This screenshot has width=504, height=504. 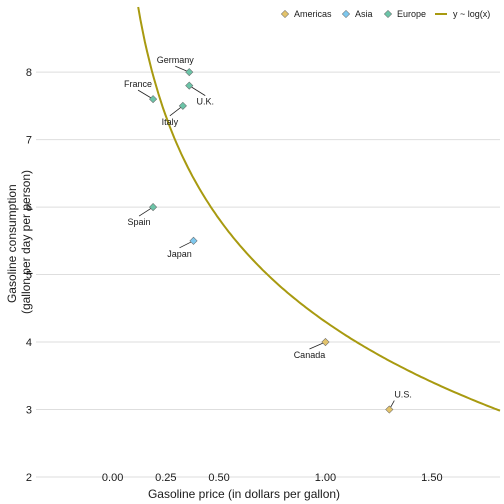 I want to click on y-tick-label: 5, so click(x=29, y=276).